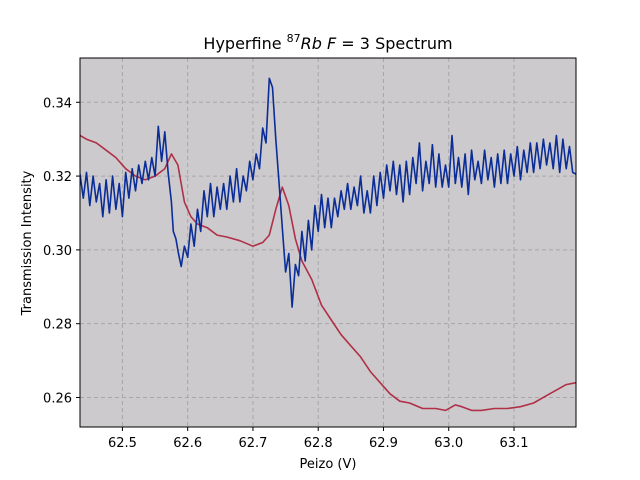 This screenshot has height=480, width=640. I want to click on x-tick-label: 62.6, so click(187, 443).